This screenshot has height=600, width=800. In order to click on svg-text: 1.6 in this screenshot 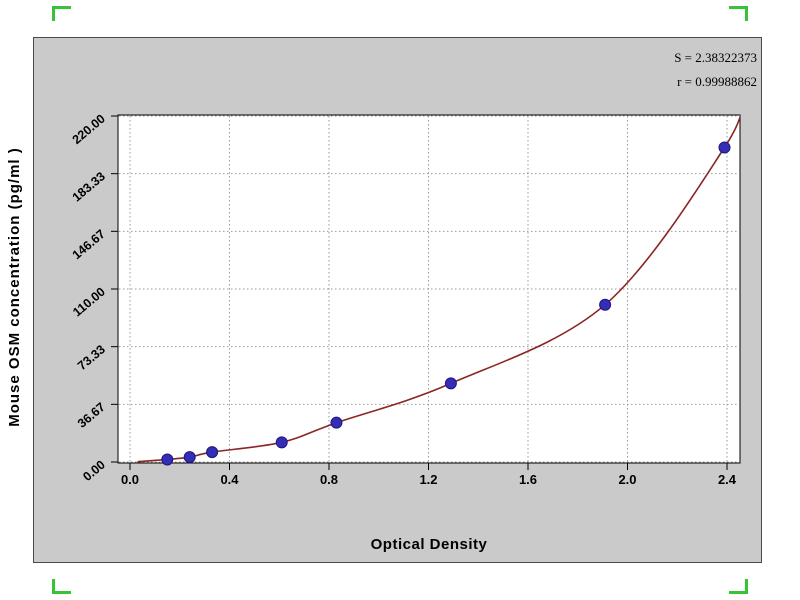, I will do `click(528, 479)`.